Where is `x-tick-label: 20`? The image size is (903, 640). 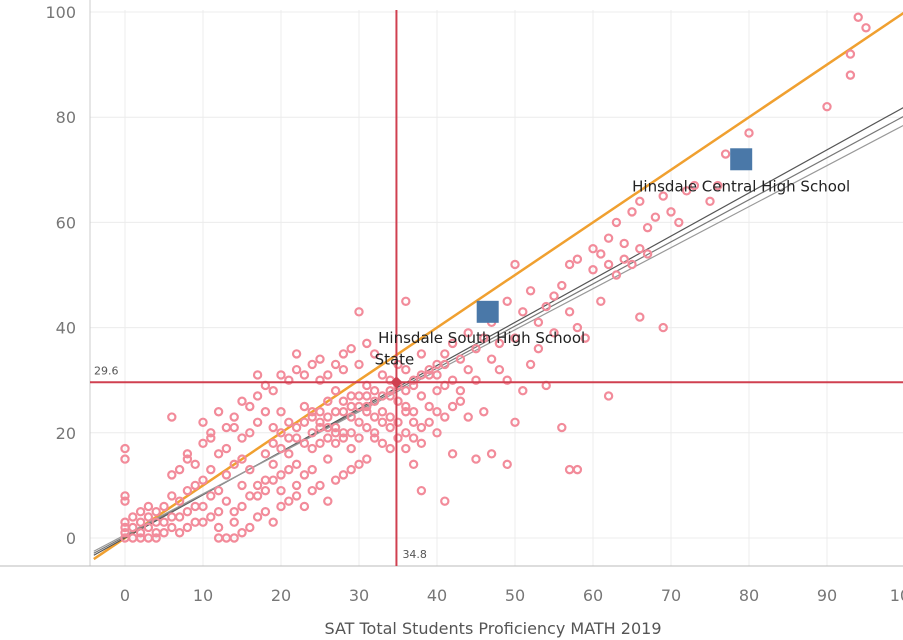 x-tick-label: 20 is located at coordinates (281, 595).